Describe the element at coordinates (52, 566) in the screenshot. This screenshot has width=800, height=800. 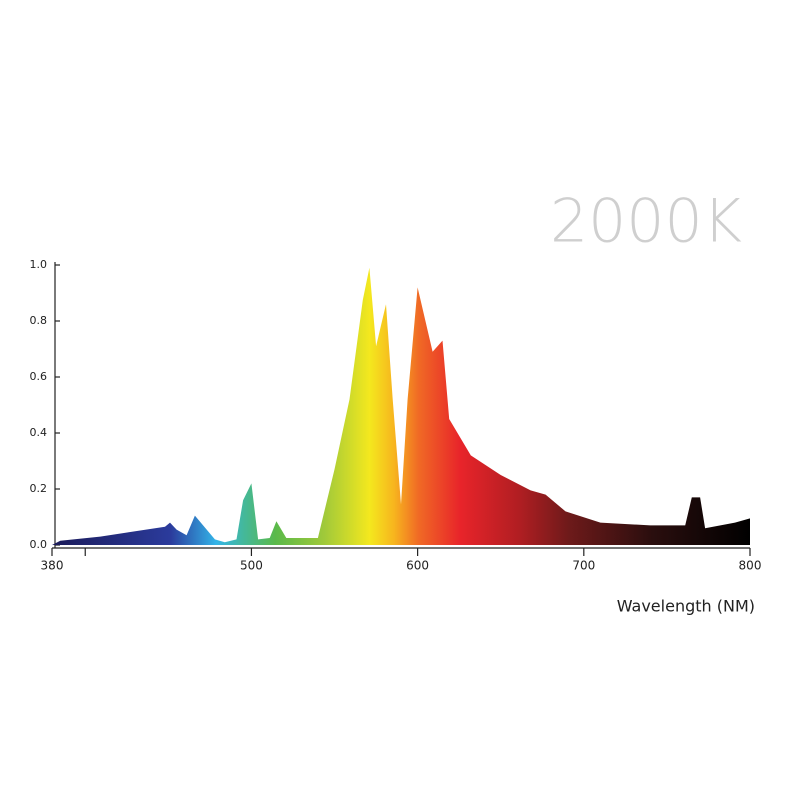
I see `x-tick-label: 380` at that location.